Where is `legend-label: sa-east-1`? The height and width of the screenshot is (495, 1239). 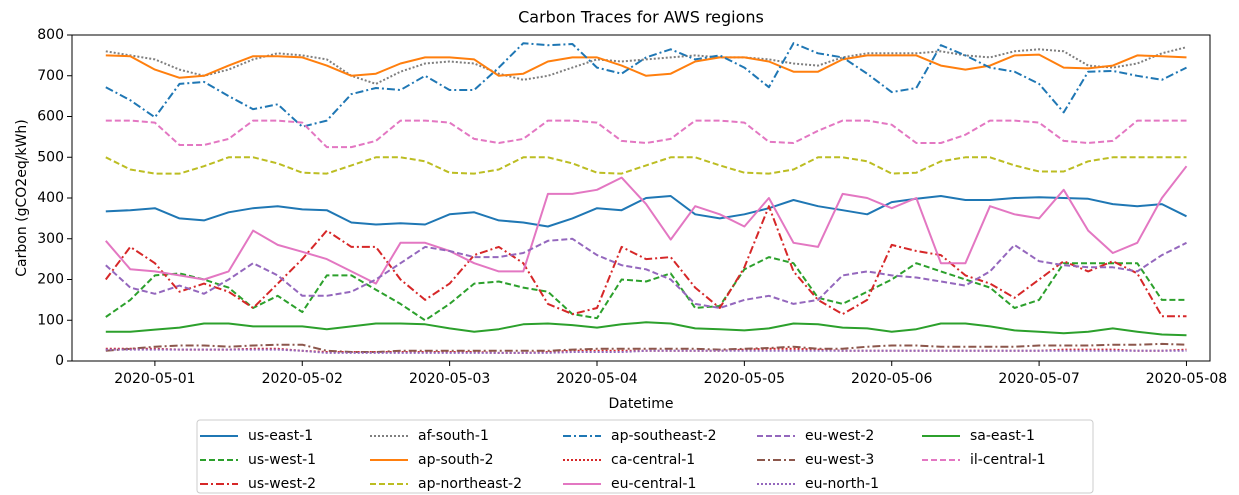 legend-label: sa-east-1 is located at coordinates (1002, 436).